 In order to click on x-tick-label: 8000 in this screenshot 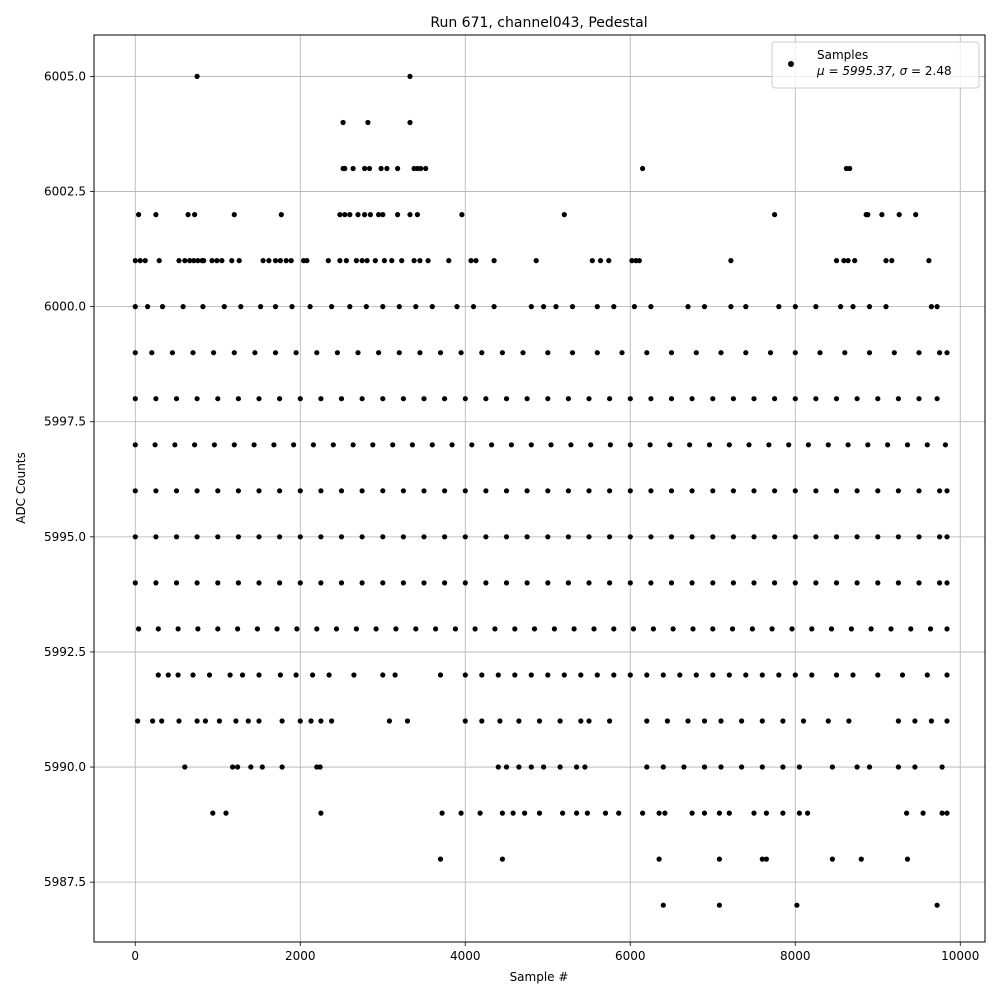, I will do `click(795, 956)`.